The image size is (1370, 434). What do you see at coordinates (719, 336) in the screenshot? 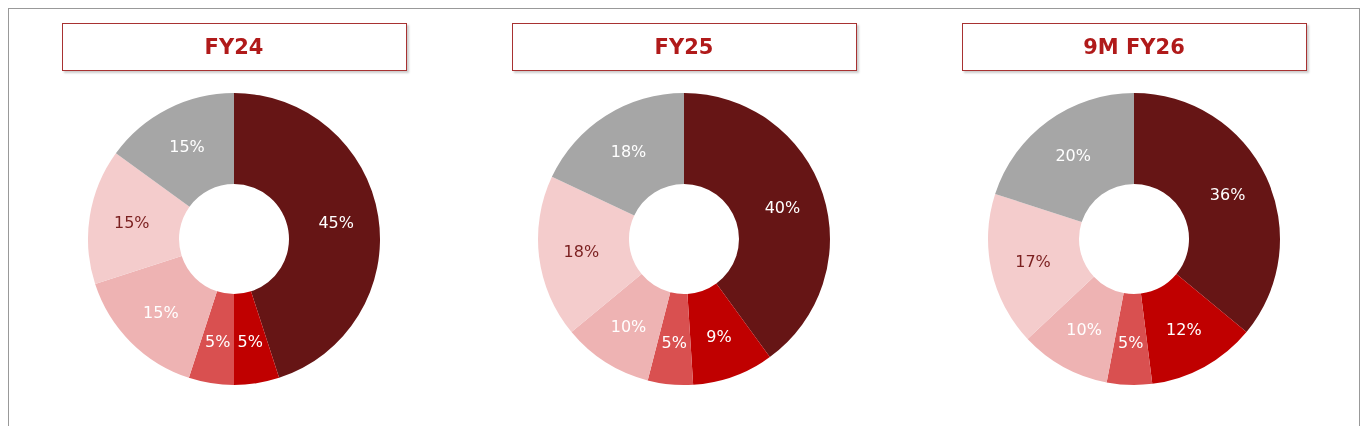
I see `data-label: 9%` at bounding box center [719, 336].